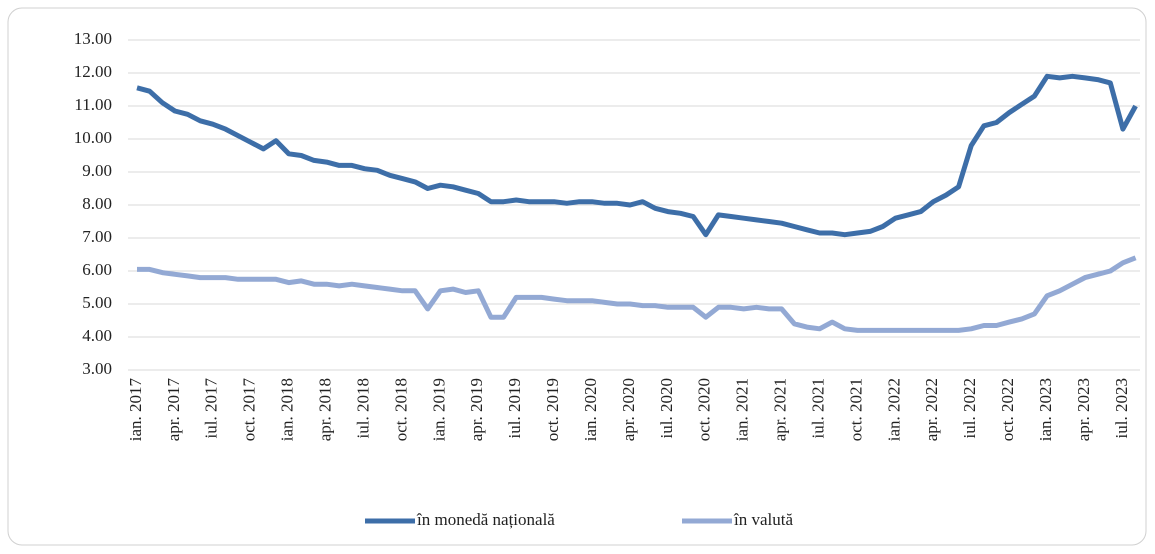 The width and height of the screenshot is (1155, 554). What do you see at coordinates (763, 519) in the screenshot?
I see `legend-label: în valută` at bounding box center [763, 519].